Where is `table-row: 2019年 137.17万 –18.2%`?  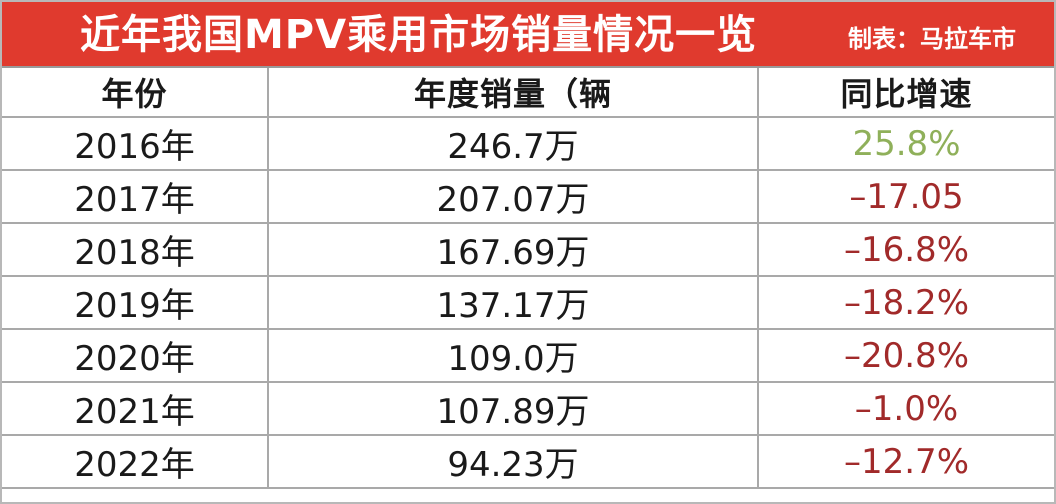 table-row: 2019年 137.17万 –18.2% is located at coordinates (528, 302).